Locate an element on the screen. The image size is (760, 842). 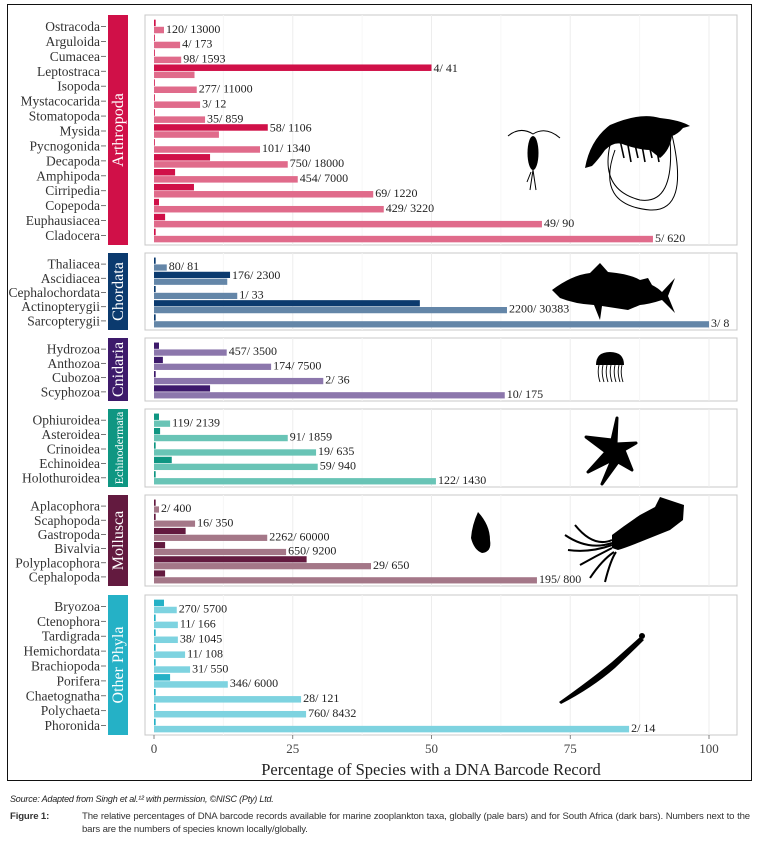
fish-silhouette is located at coordinates (613, 291).